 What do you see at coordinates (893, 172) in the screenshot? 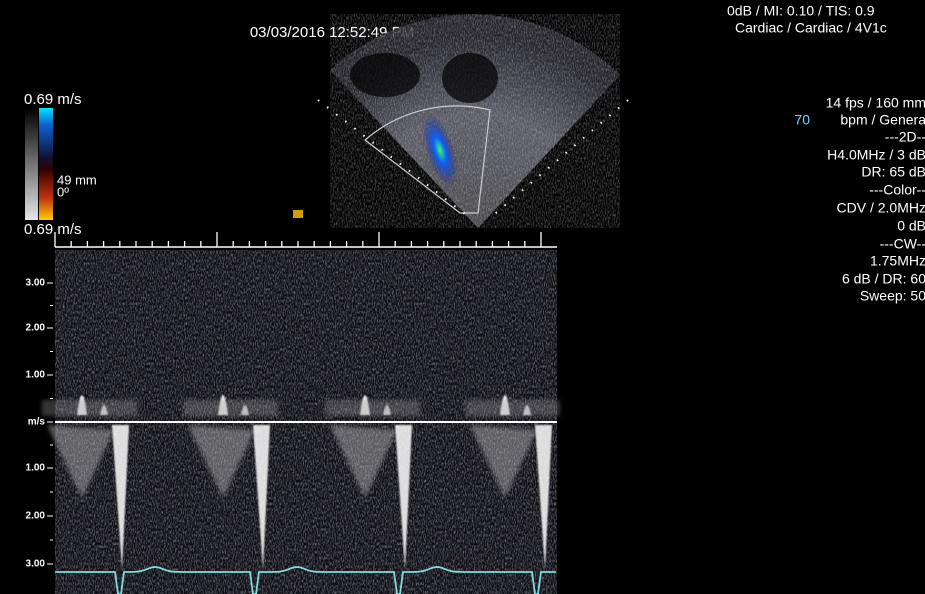
I see `parameter: DR: 65 dB` at bounding box center [893, 172].